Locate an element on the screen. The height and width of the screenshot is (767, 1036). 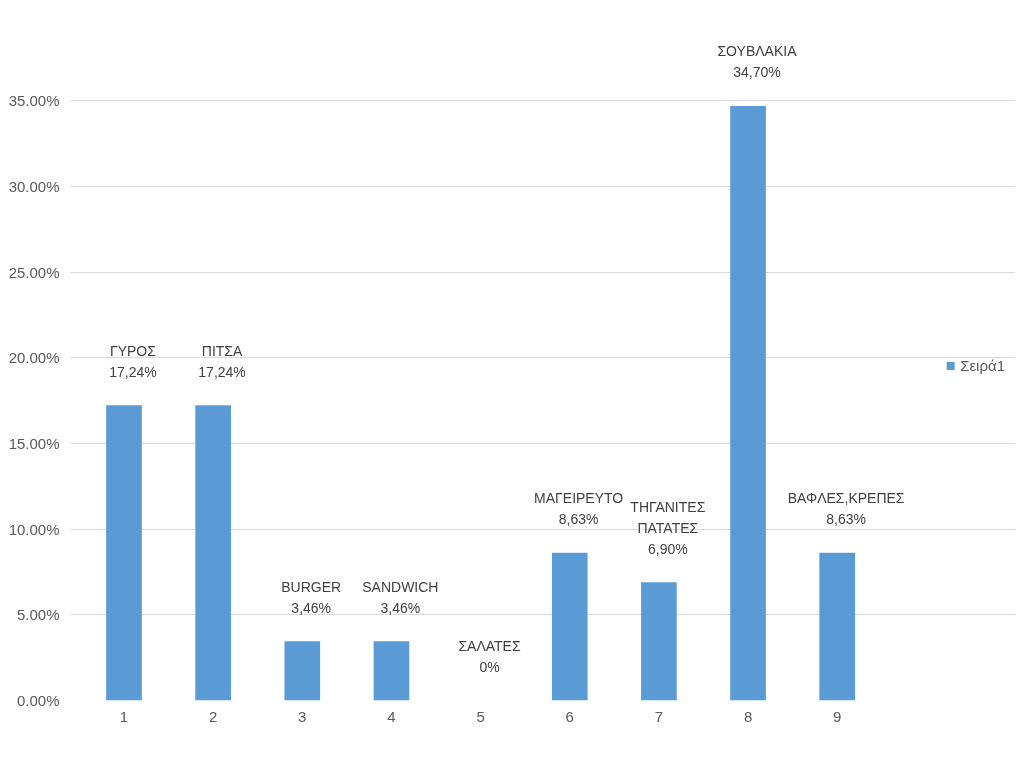
x-tick-label: 3 is located at coordinates (302, 716).